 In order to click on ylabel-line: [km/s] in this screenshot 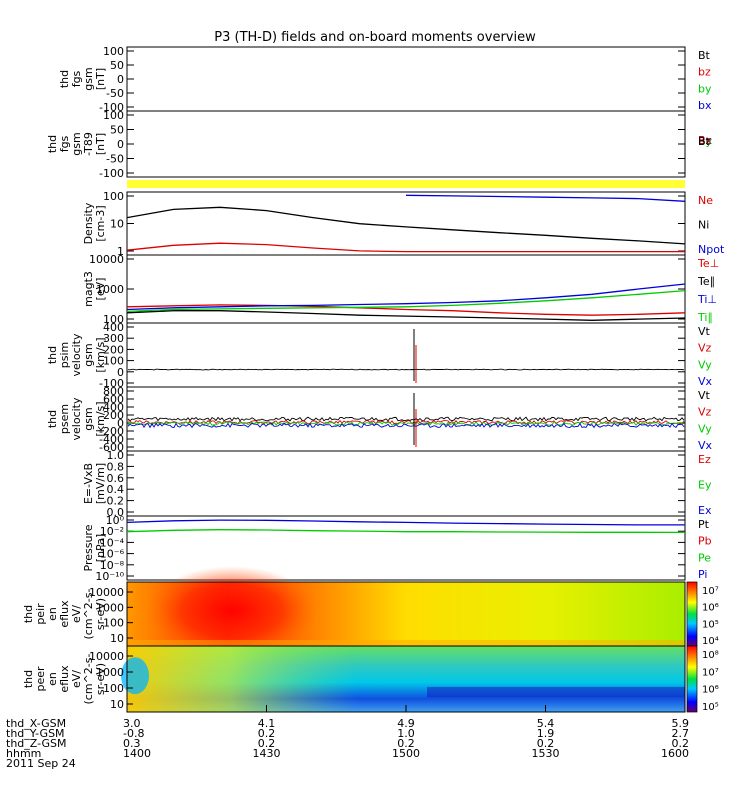, I will do `click(100, 354)`.